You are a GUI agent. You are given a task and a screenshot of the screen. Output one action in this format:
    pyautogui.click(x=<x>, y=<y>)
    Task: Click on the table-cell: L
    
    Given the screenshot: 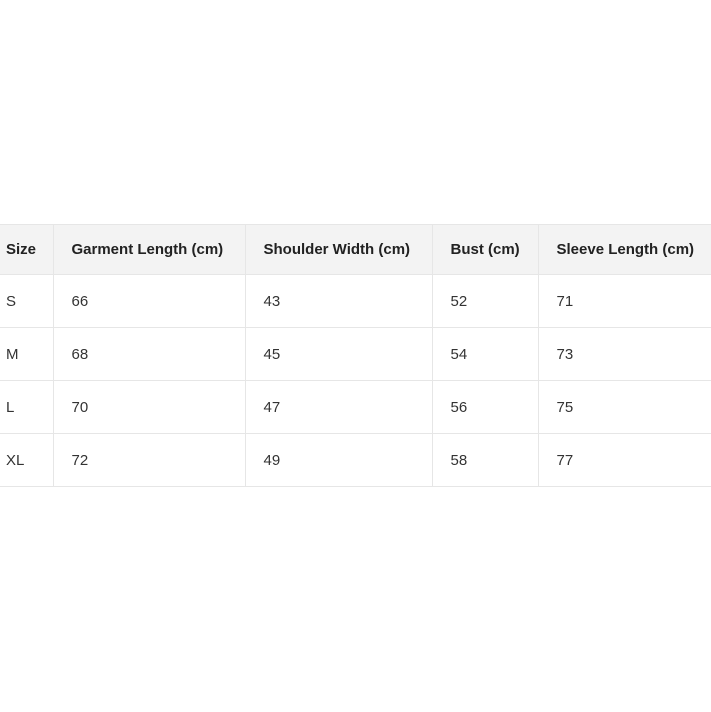 What is the action you would take?
    pyautogui.click(x=27, y=407)
    